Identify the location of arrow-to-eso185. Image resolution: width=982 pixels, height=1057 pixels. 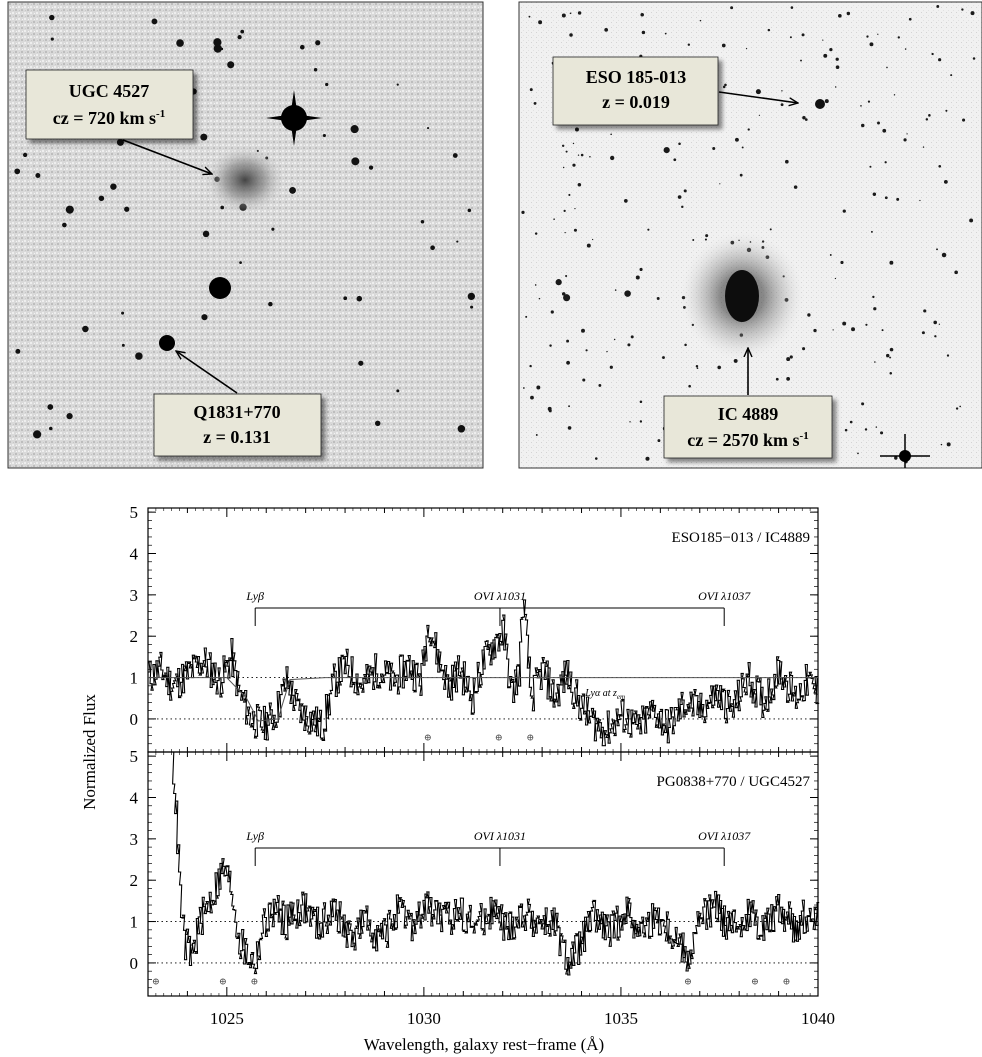
(758, 97).